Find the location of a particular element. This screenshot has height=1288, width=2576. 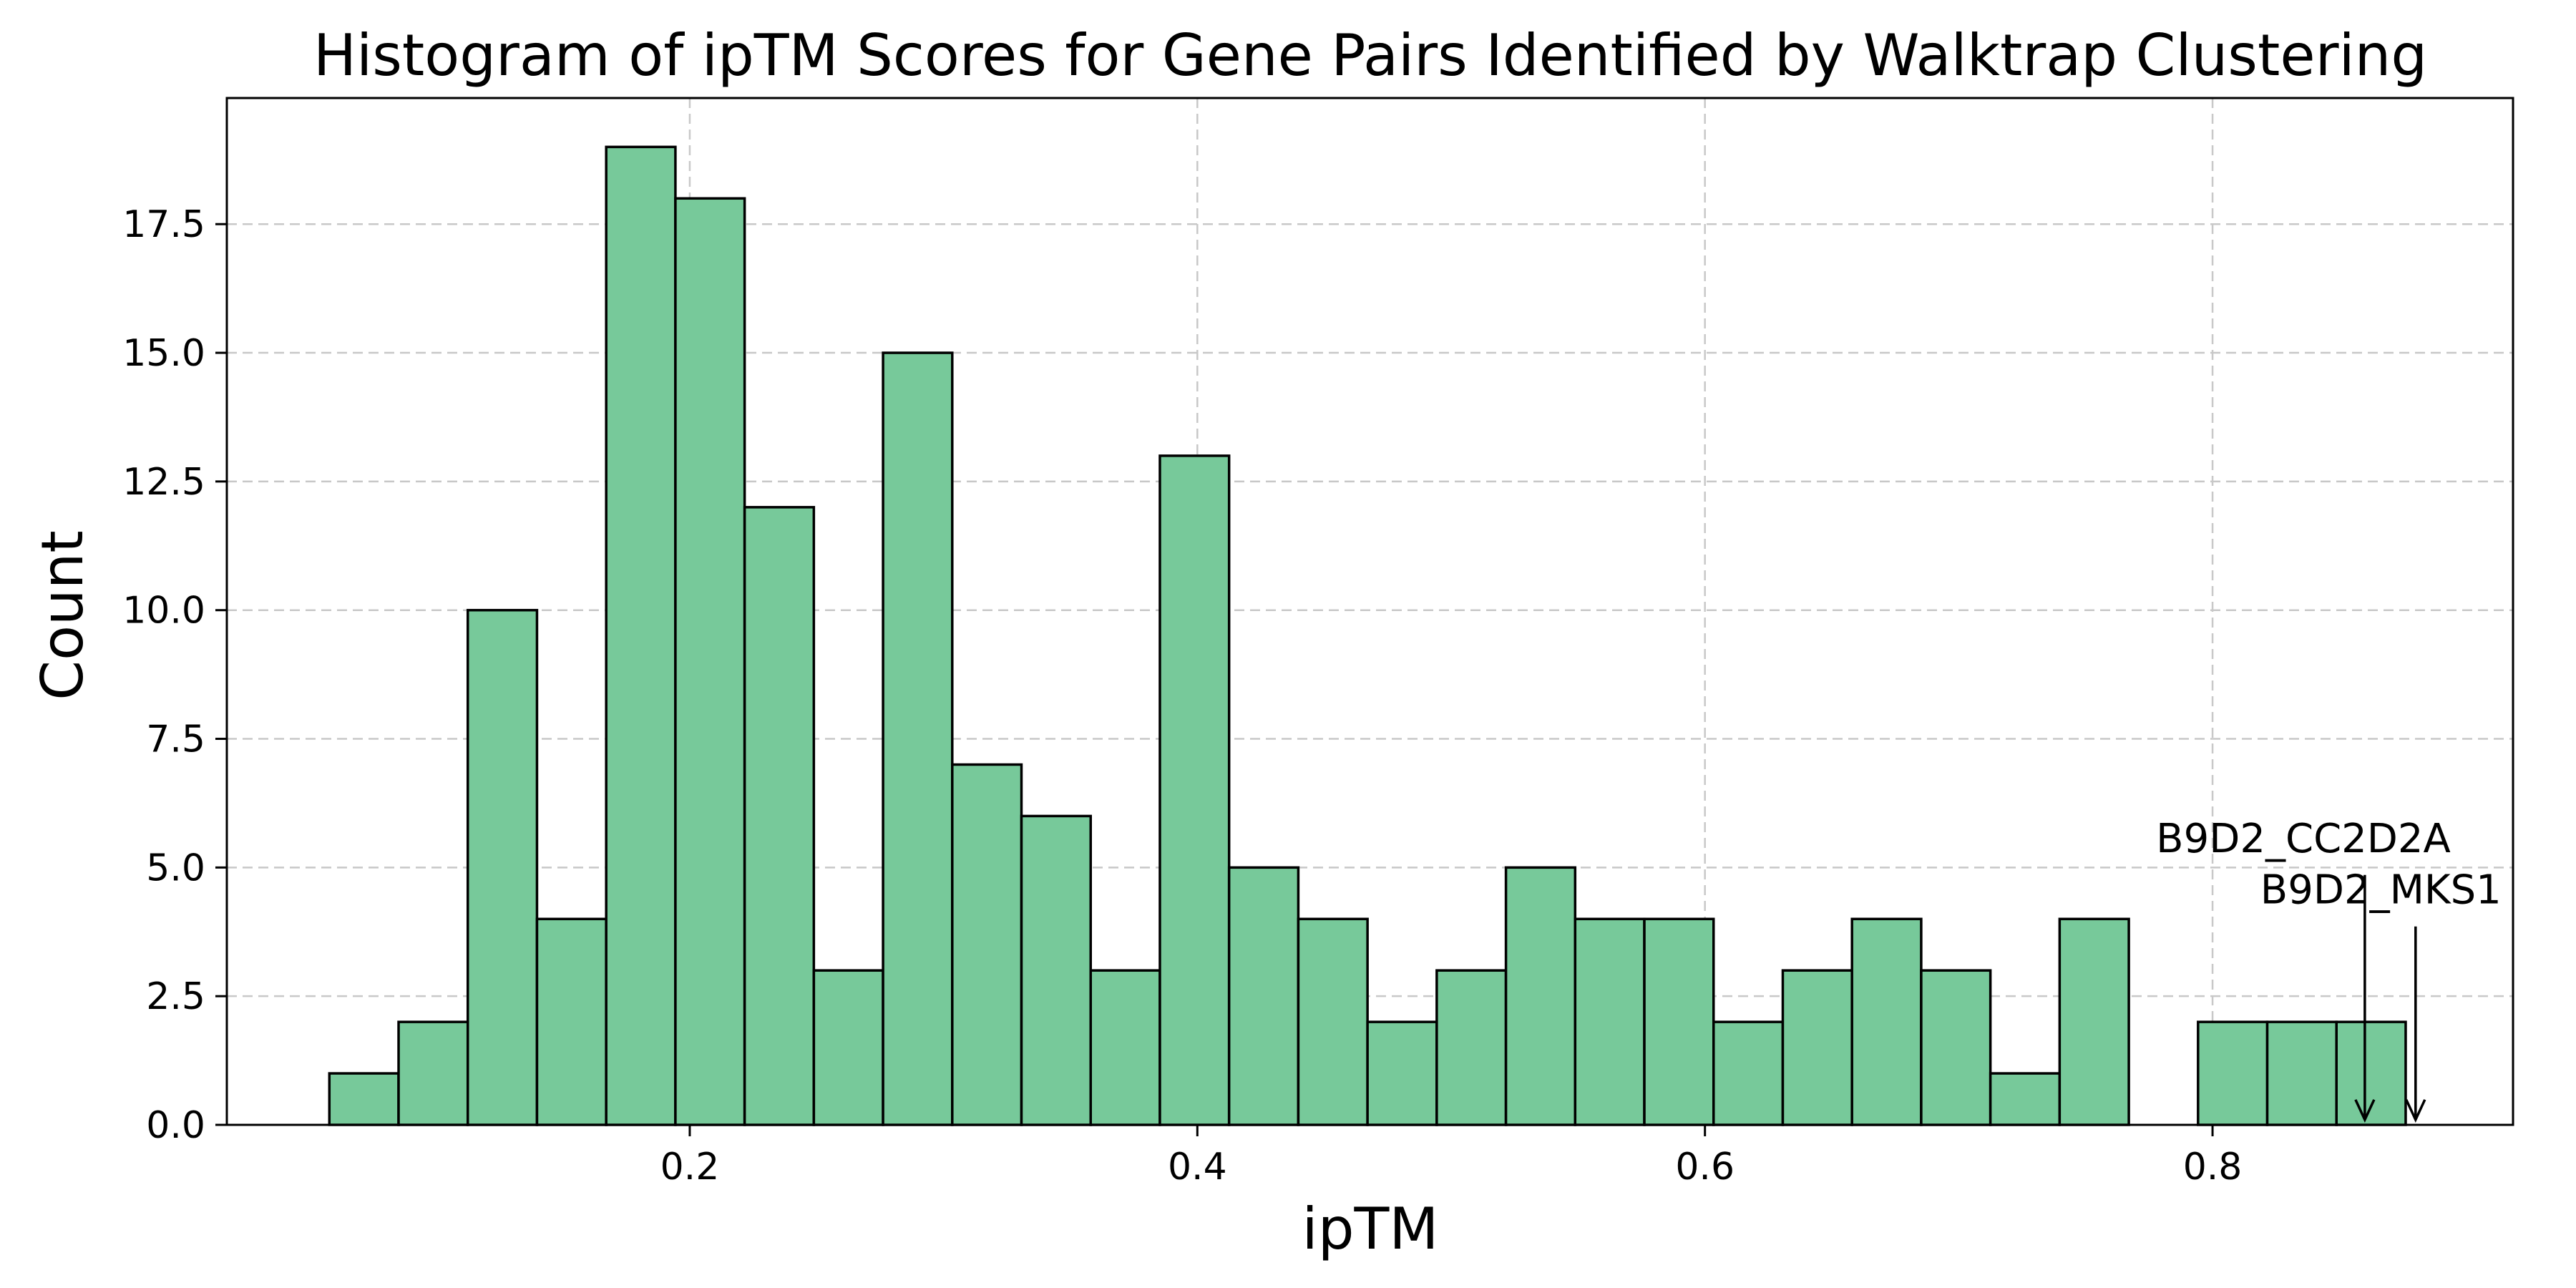

y-tick-label: 12.5 is located at coordinates (163, 482).